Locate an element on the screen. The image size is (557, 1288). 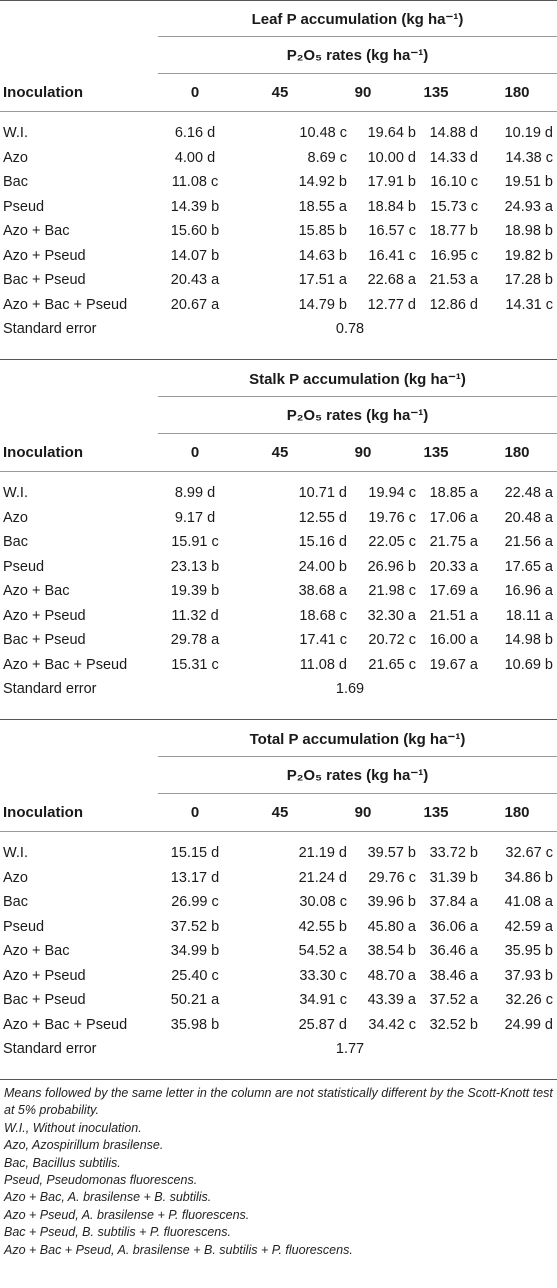
table-cell: 25.87 d is located at coordinates (322, 1024).